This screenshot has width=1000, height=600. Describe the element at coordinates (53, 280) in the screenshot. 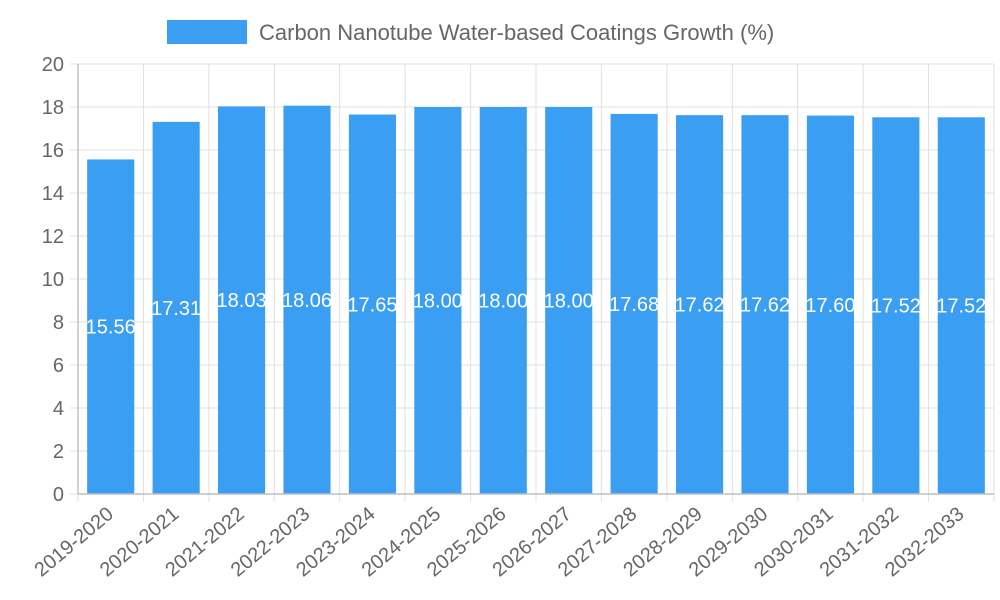

I see `y-tick-label: 10` at that location.